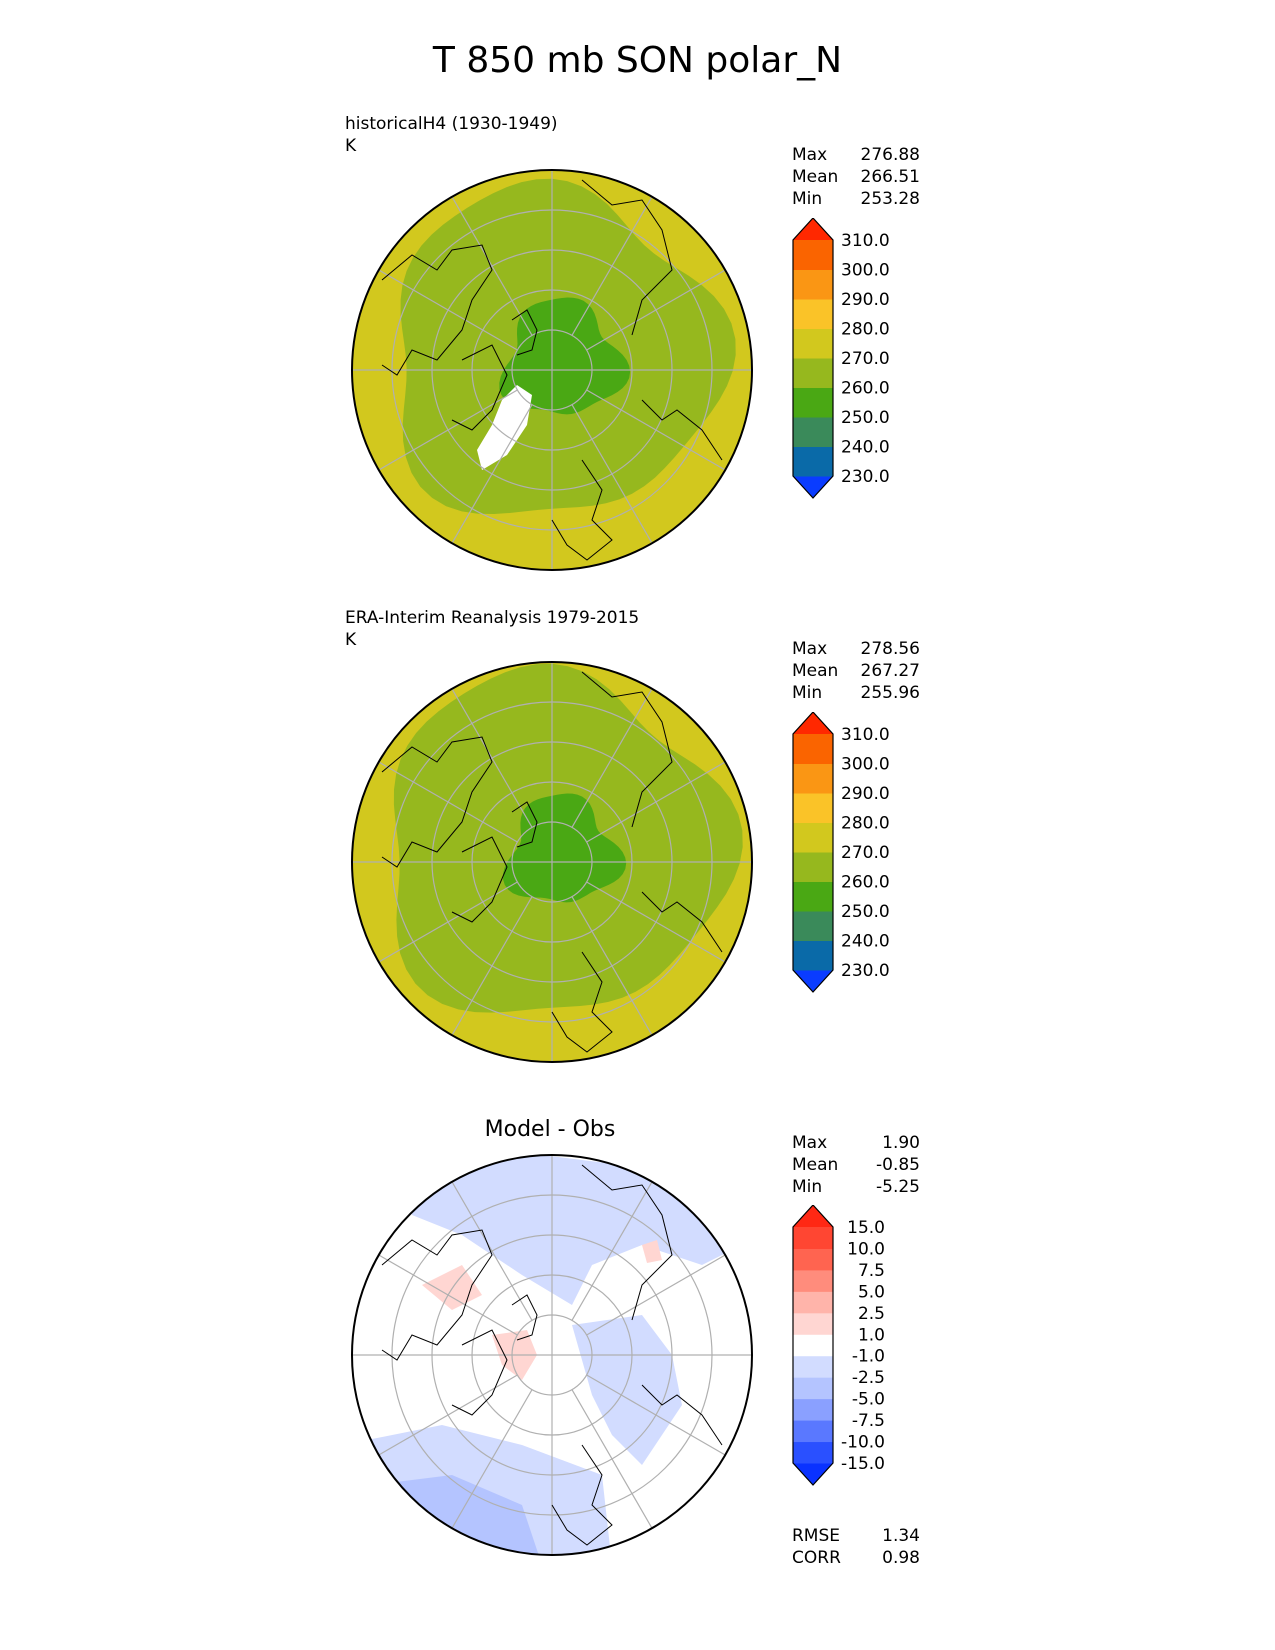 This screenshot has height=1650, width=1275. What do you see at coordinates (871, 1314) in the screenshot?
I see `diff-cbar-tick-label: 2.5` at bounding box center [871, 1314].